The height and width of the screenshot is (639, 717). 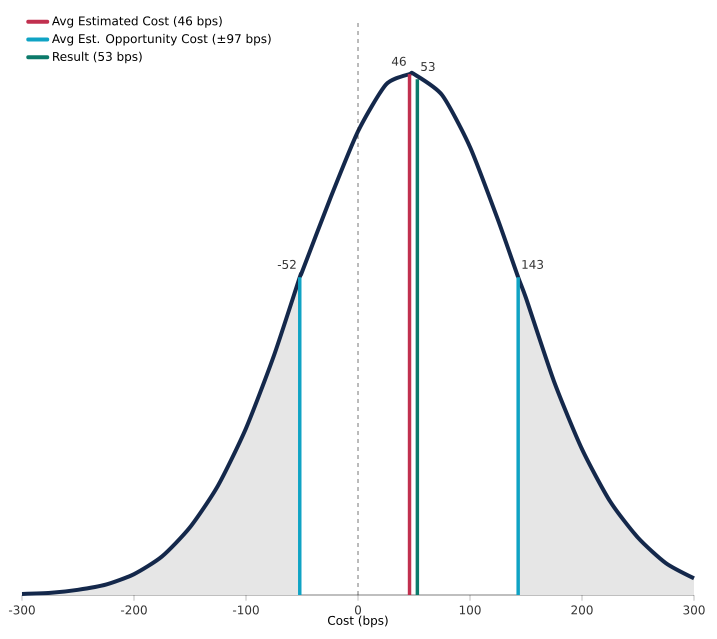 I want to click on x-tick-label: 100, so click(x=470, y=609).